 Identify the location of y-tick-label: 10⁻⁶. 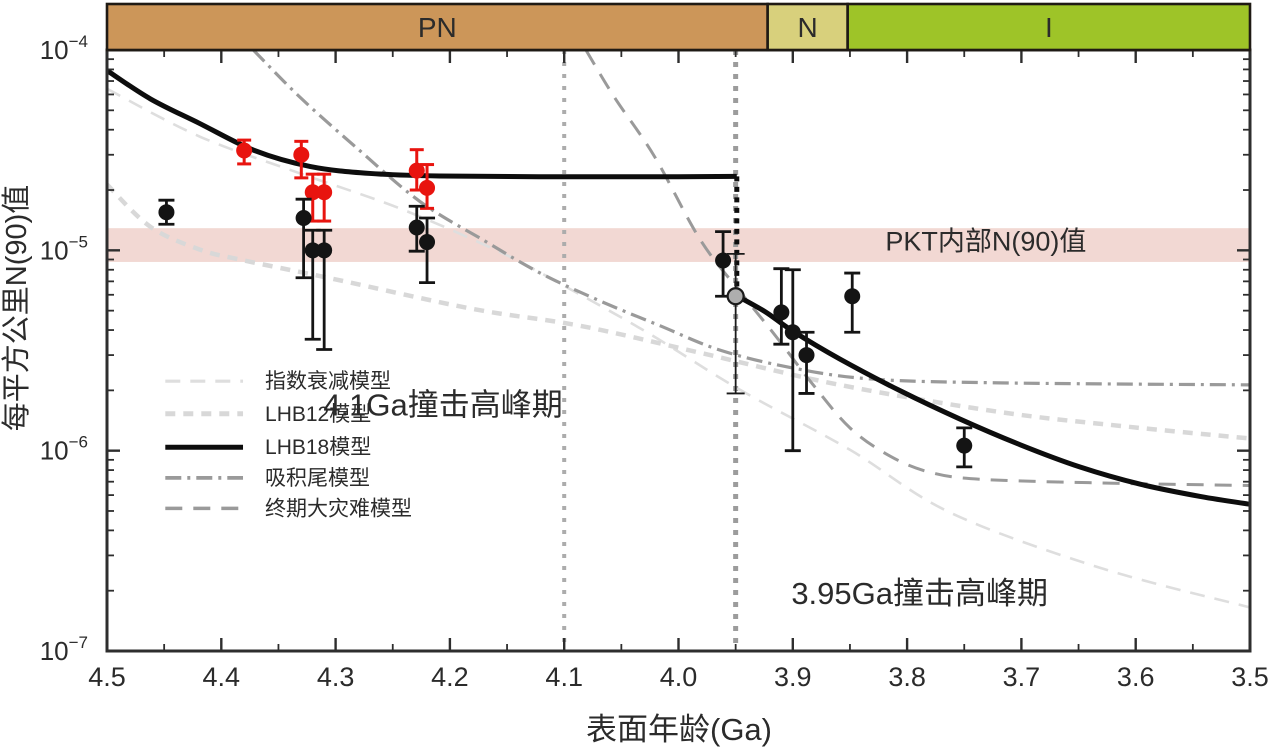
(64, 449).